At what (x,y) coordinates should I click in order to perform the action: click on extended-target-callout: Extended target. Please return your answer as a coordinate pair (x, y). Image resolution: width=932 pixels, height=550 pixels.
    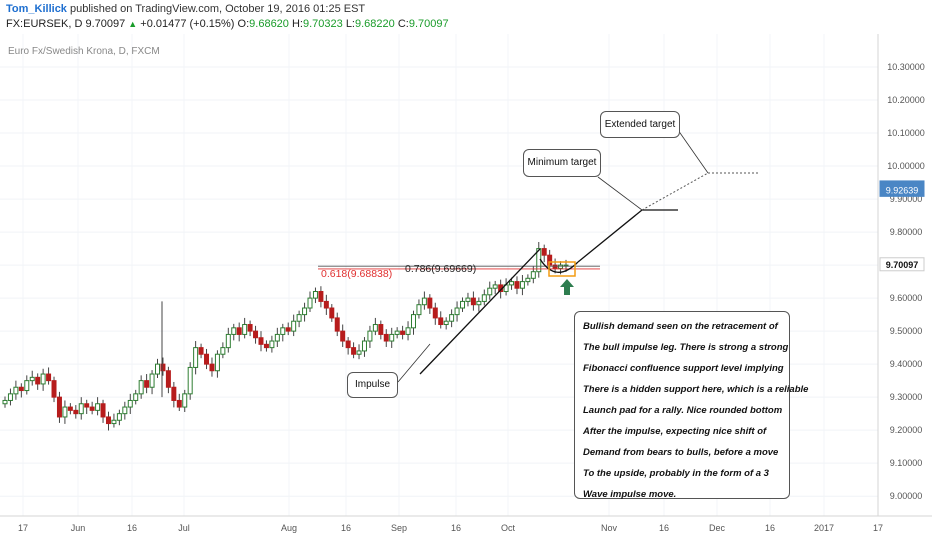
    Looking at the image, I should click on (640, 124).